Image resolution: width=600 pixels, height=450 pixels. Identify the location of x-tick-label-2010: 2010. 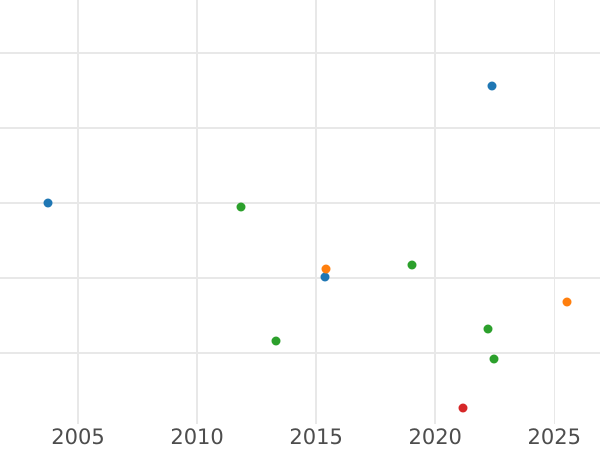
(197, 437).